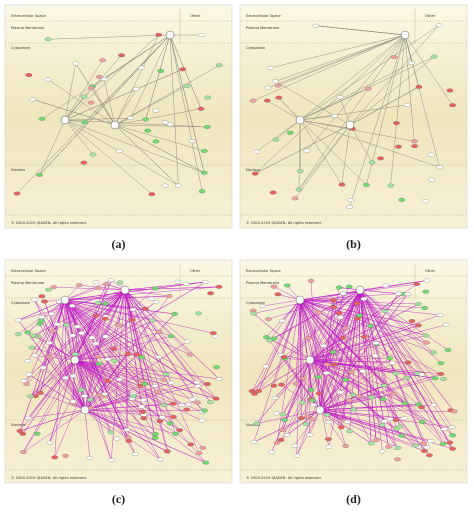 This screenshot has height=516, width=474. I want to click on panel-caption: (a), so click(119, 244).